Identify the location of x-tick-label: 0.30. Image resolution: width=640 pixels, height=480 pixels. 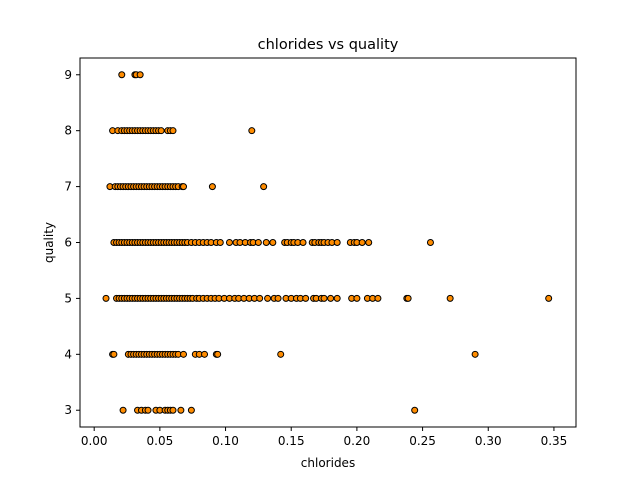
(488, 441).